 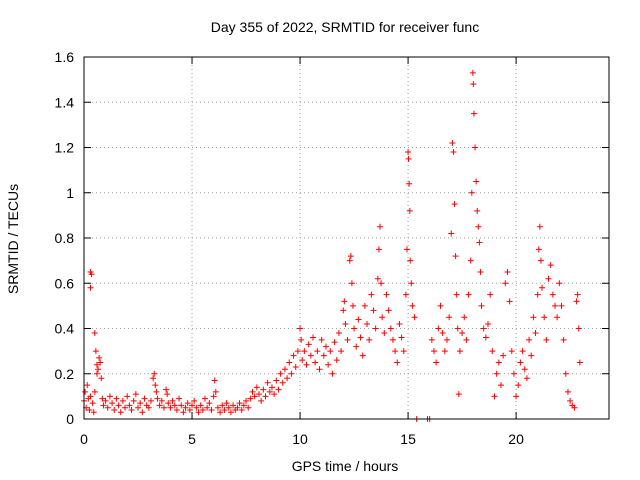 What do you see at coordinates (65, 329) in the screenshot?
I see `y-tick-label: 0.4` at bounding box center [65, 329].